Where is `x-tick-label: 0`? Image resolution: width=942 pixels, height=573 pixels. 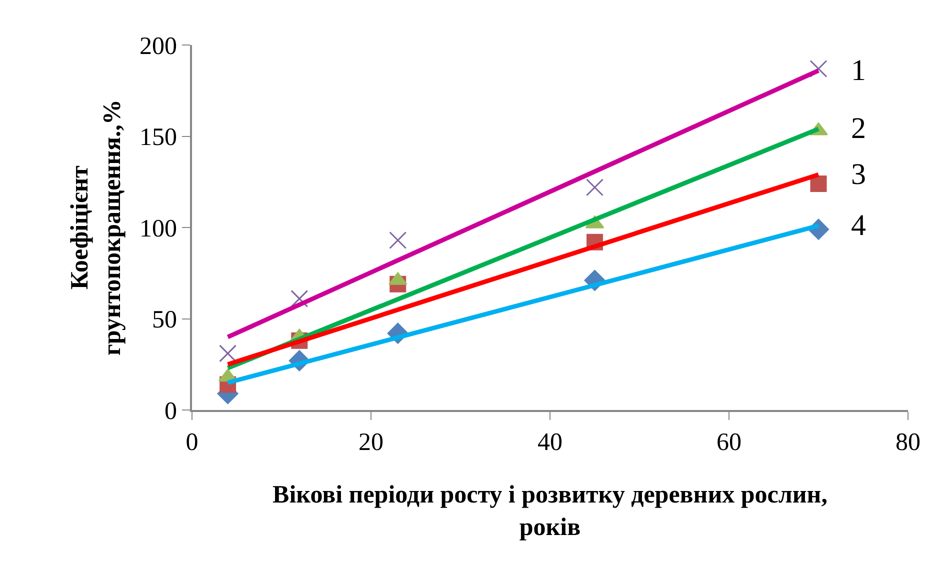
x-tick-label: 0 is located at coordinates (192, 442).